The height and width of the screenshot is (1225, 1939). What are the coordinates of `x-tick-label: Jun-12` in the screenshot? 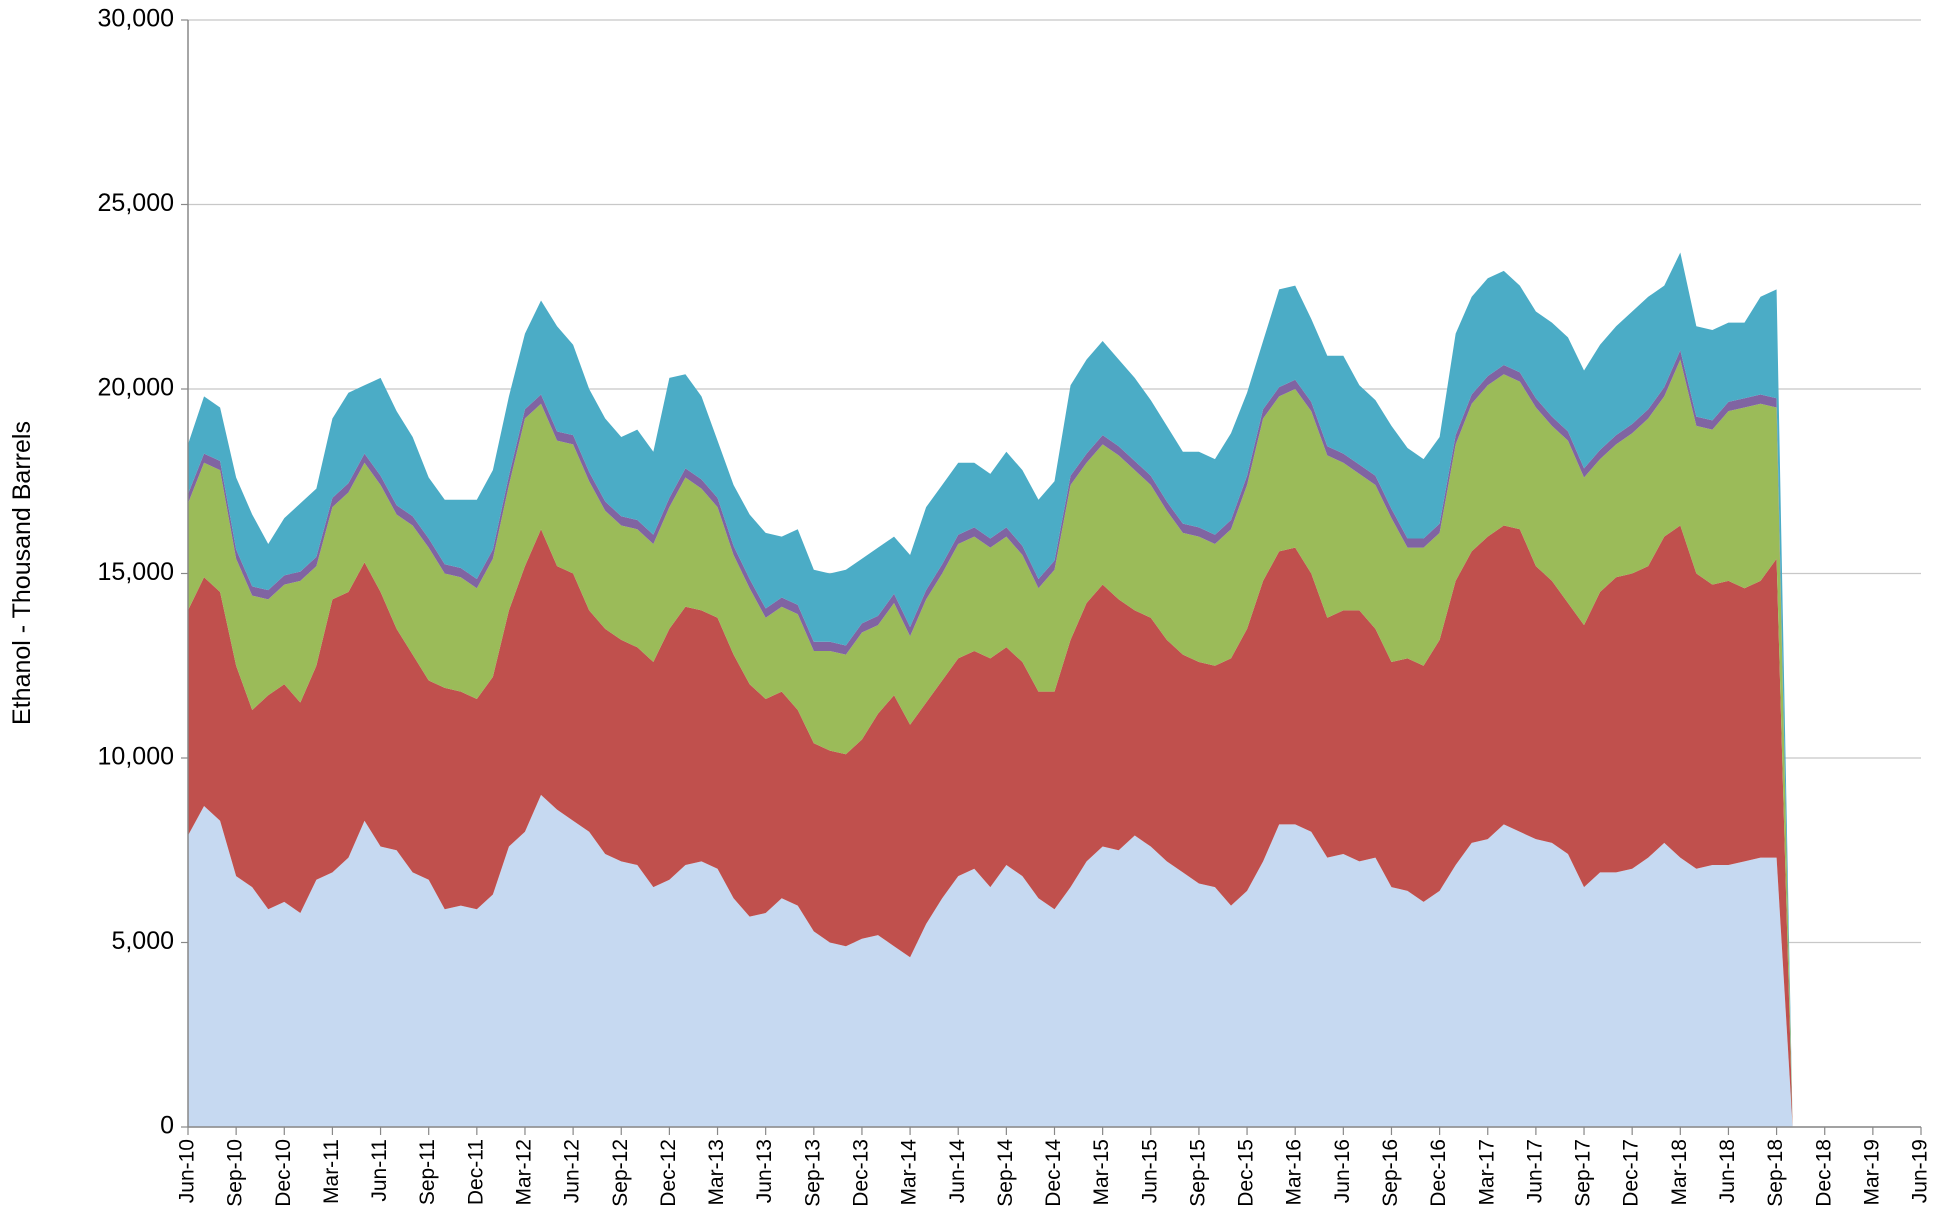 It's located at (572, 1171).